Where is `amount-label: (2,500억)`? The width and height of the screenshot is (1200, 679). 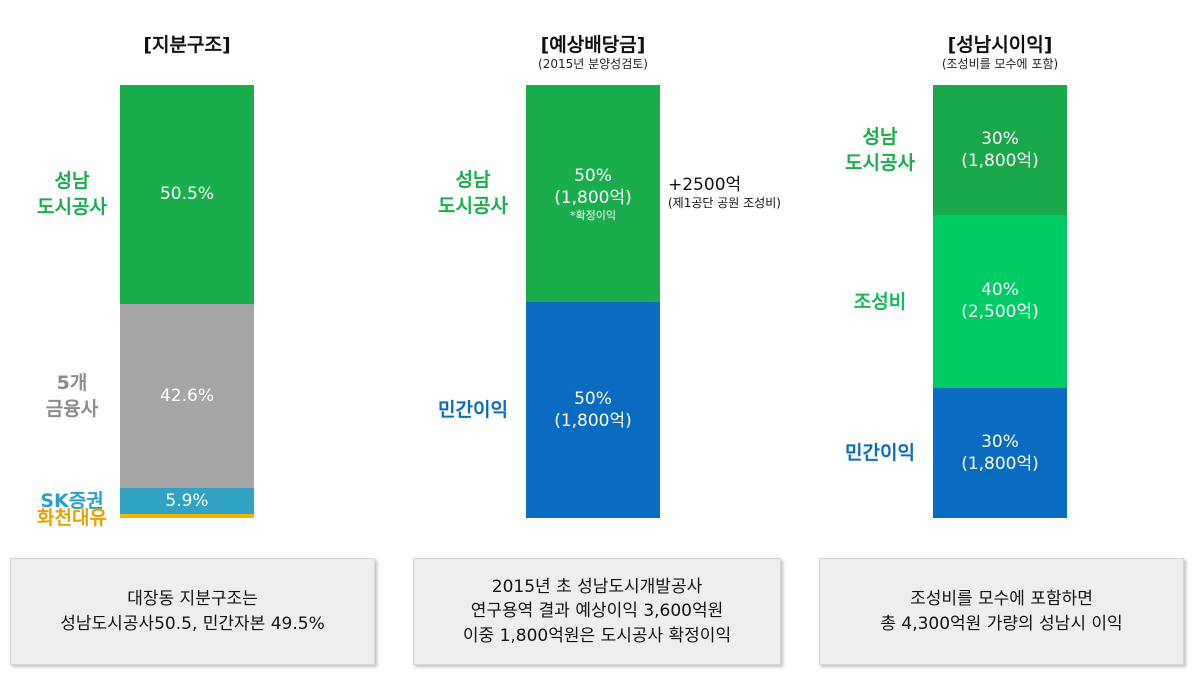 amount-label: (2,500억) is located at coordinates (1000, 312).